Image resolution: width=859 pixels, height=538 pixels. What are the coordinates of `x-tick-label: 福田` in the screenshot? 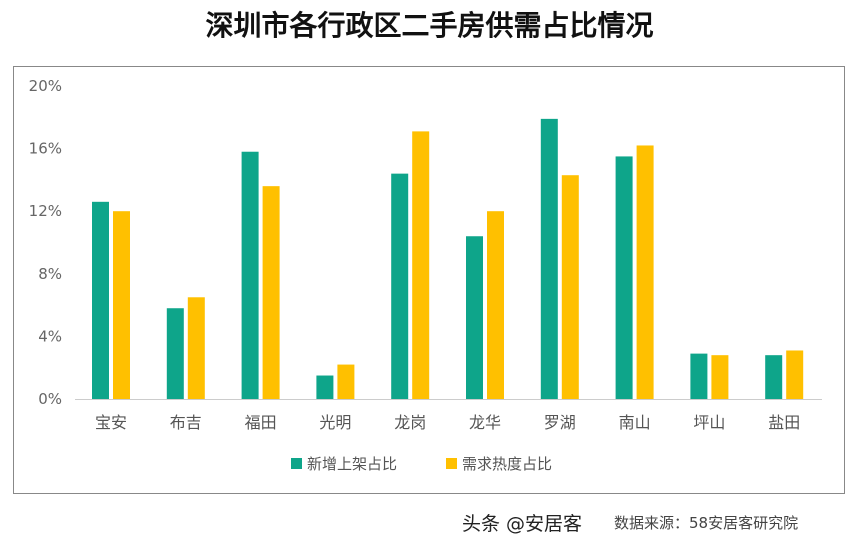 It's located at (261, 422).